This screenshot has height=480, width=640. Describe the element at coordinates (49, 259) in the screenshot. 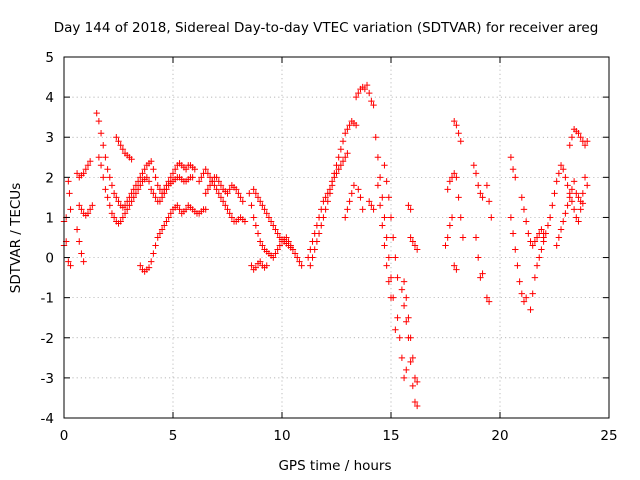

I see `y-tick-label: 0` at that location.